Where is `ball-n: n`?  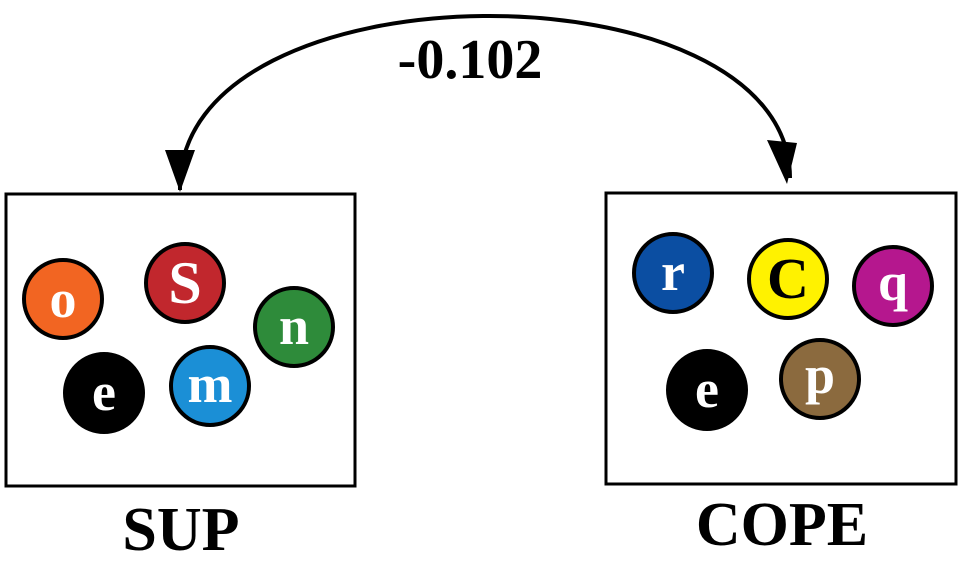
ball-n: n is located at coordinates (294, 327).